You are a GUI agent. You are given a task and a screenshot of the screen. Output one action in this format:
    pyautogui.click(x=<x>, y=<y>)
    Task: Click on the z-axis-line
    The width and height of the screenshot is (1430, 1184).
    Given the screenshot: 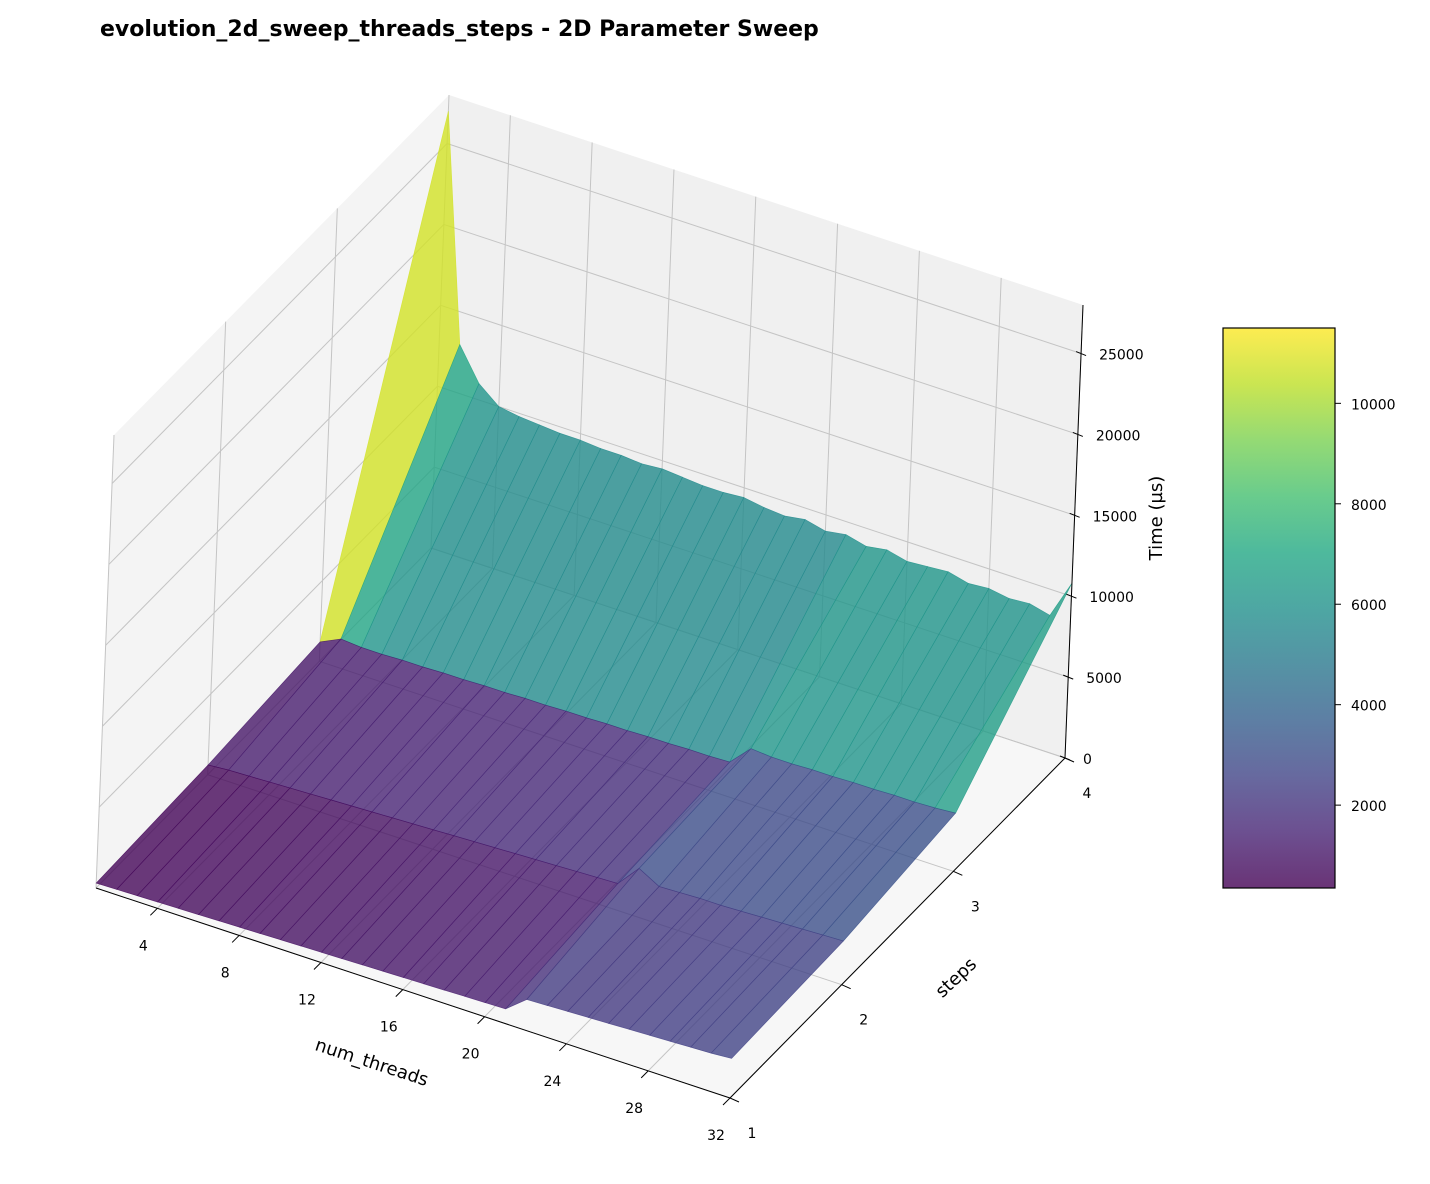 What is the action you would take?
    pyautogui.click(x=1074, y=531)
    